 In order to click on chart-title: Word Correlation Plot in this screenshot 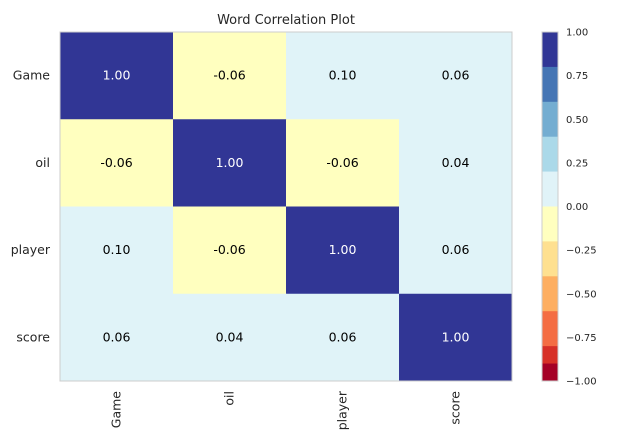, I will do `click(286, 20)`.